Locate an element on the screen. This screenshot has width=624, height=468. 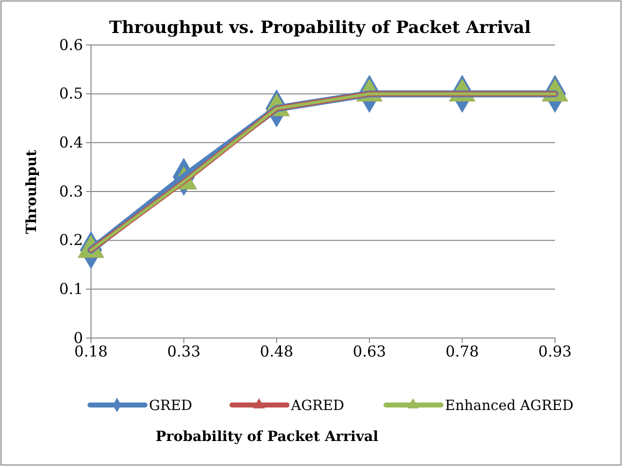
x-tick-label: 0.33 is located at coordinates (184, 351).